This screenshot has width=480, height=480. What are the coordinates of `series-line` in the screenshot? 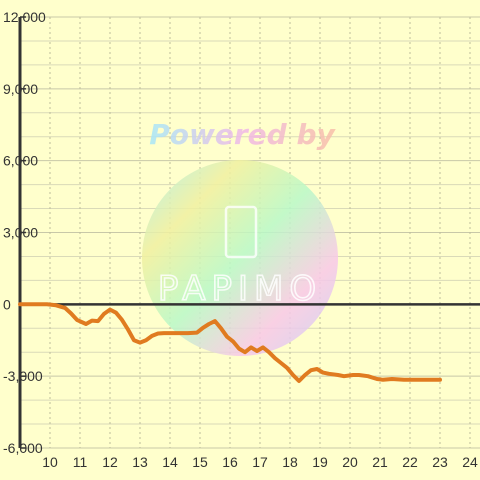 It's located at (230, 342).